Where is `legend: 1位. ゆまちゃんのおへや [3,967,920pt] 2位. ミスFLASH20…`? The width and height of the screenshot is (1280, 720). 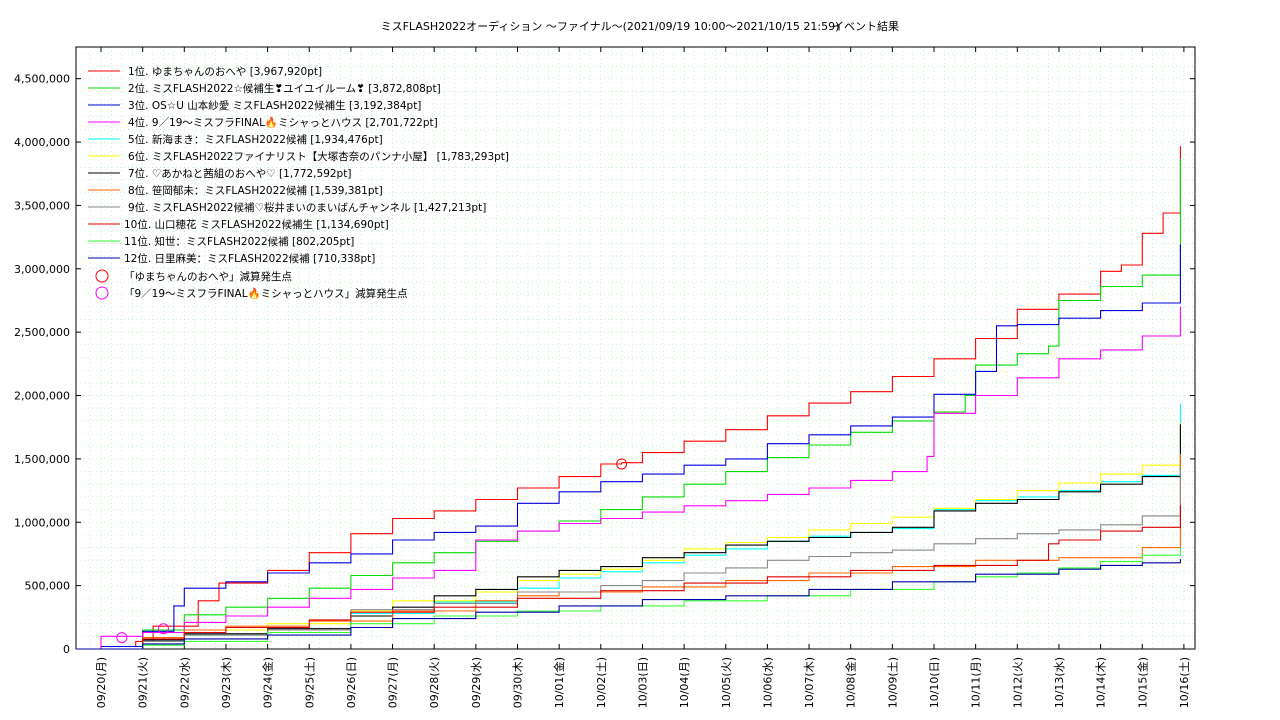
legend: 1位. ゆまちゃんのおへや [3,967,920pt] 2位. ミスFLASH20… is located at coordinates (298, 182).